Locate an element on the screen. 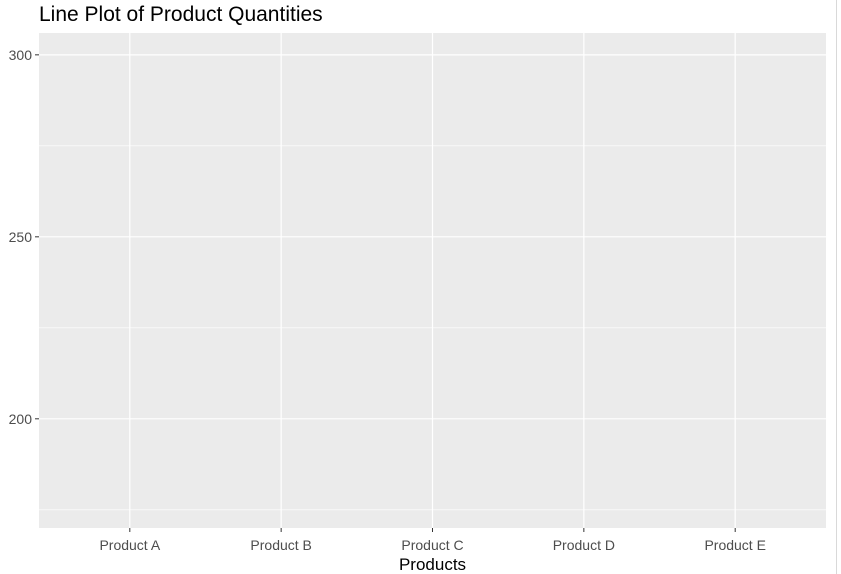 The height and width of the screenshot is (574, 841). x-tick-label: Product C is located at coordinates (432, 545).